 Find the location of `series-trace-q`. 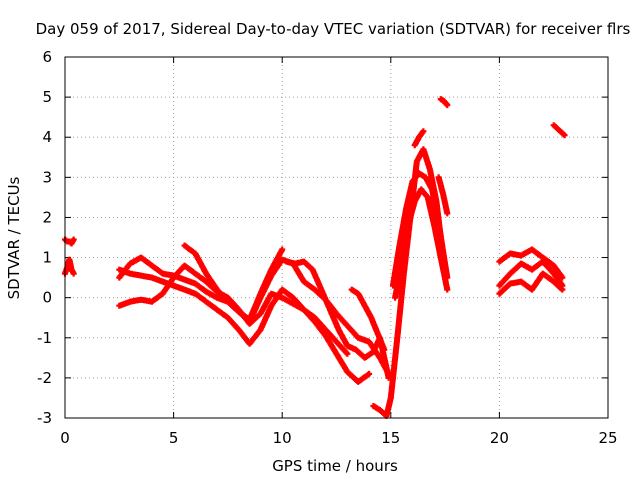

series-trace-q is located at coordinates (531, 283).